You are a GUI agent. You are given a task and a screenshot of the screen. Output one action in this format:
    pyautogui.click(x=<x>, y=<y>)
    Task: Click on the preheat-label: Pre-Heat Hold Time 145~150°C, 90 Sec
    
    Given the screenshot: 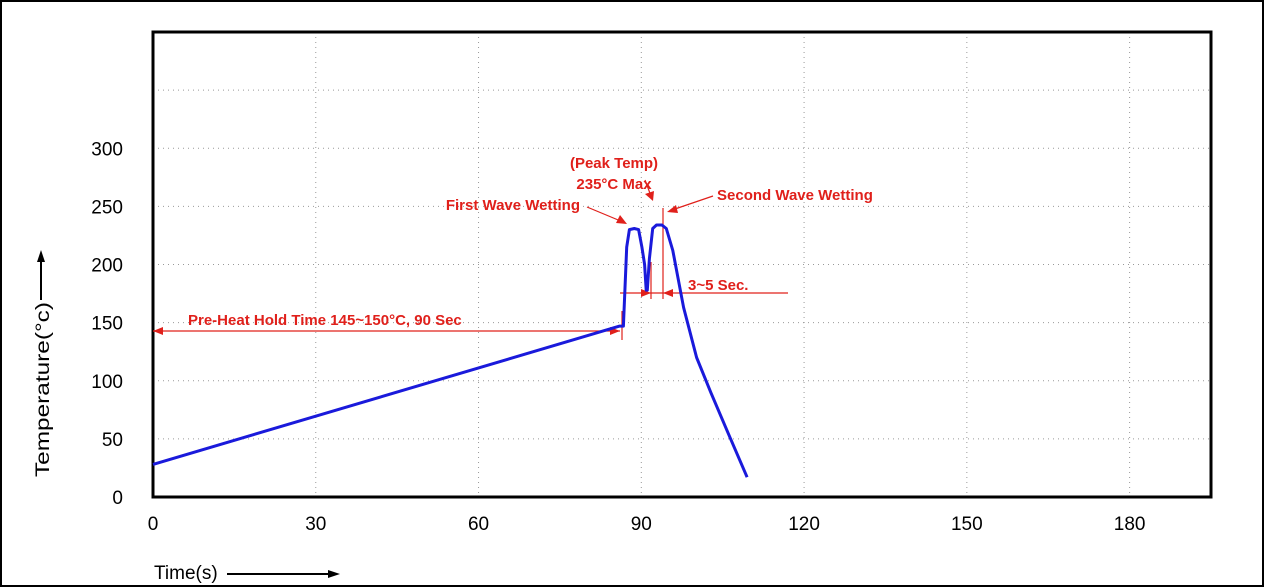 What is the action you would take?
    pyautogui.click(x=325, y=320)
    